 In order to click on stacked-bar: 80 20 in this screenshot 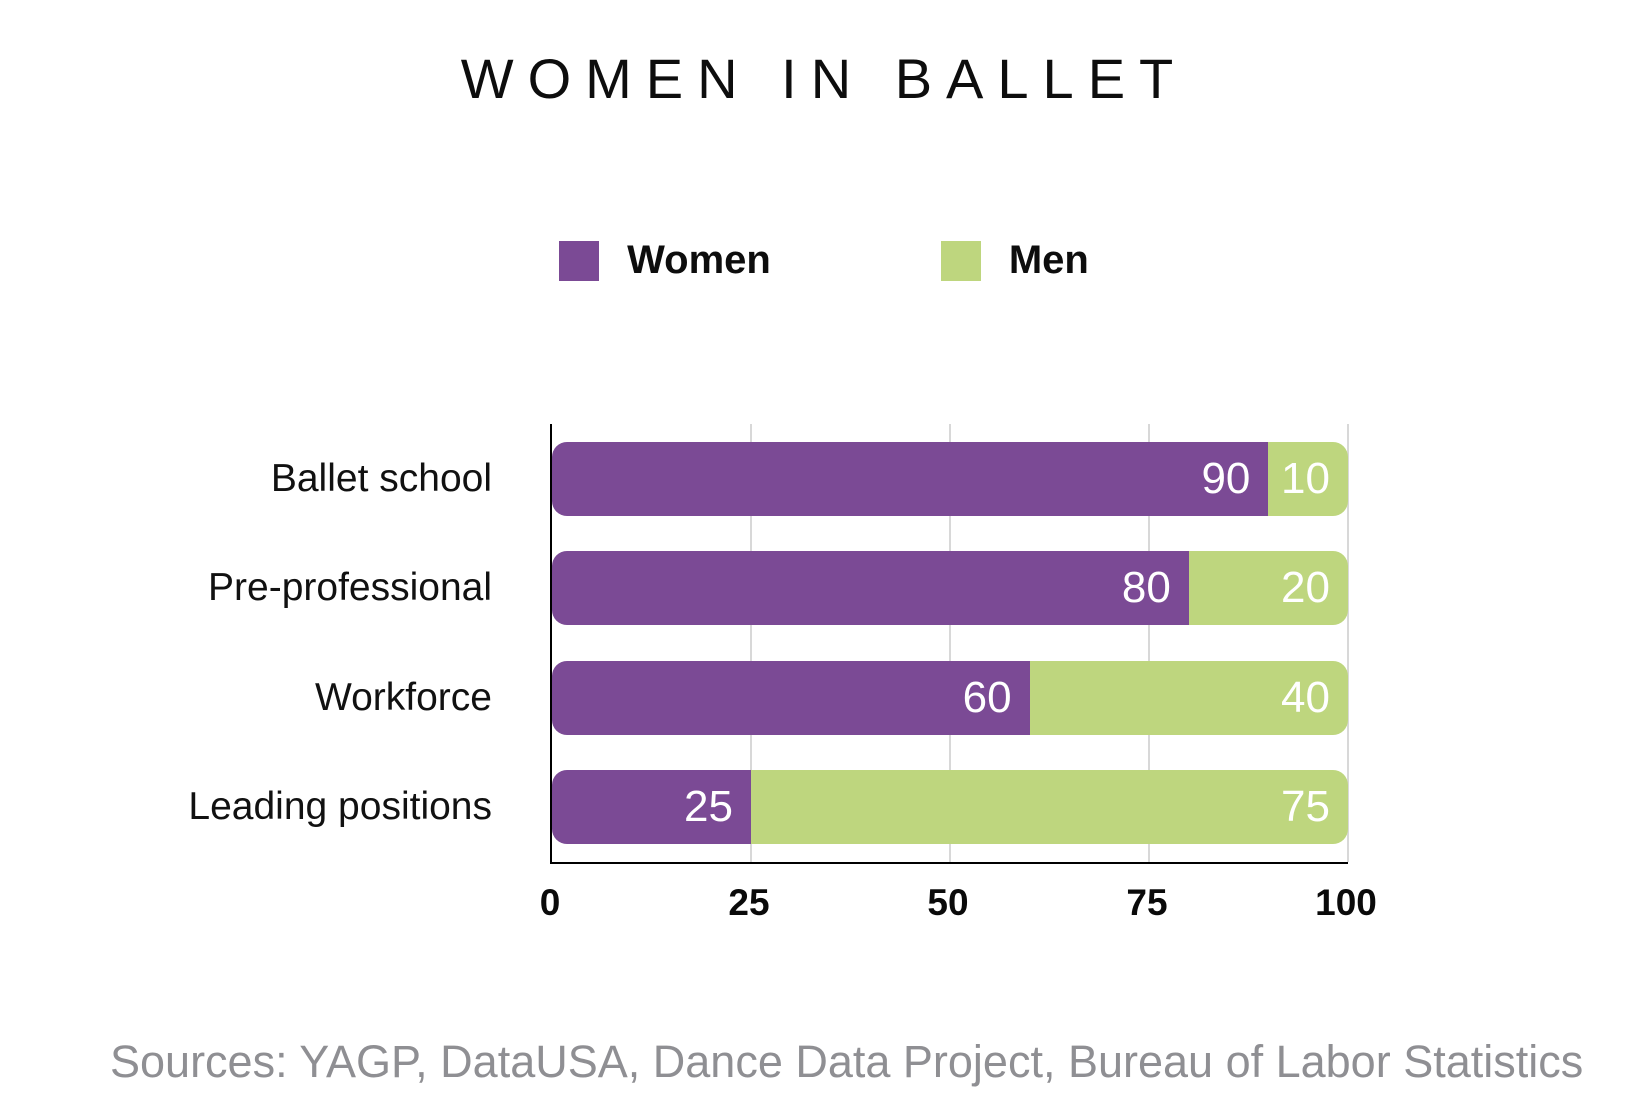, I will do `click(950, 588)`.